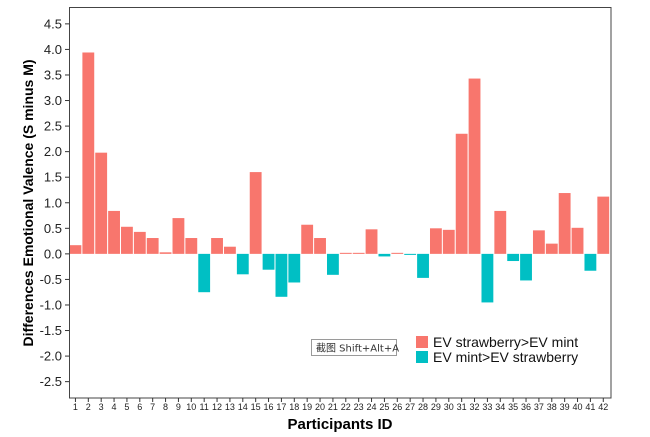  What do you see at coordinates (320, 407) in the screenshot?
I see `x-tick-label: 20` at bounding box center [320, 407].